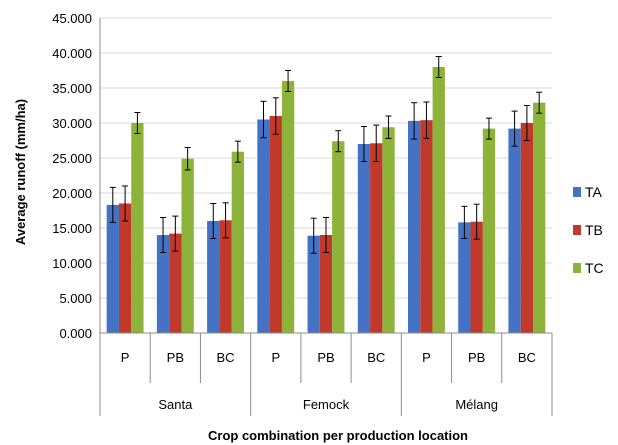 The image size is (618, 445). What do you see at coordinates (75, 333) in the screenshot?
I see `y-tick-label: 0.000` at bounding box center [75, 333].